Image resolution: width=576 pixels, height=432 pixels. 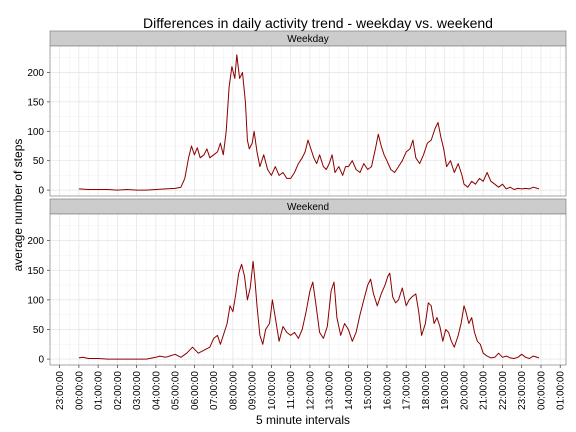 I want to click on x-tick-label: 15:00:00, so click(x=368, y=390).